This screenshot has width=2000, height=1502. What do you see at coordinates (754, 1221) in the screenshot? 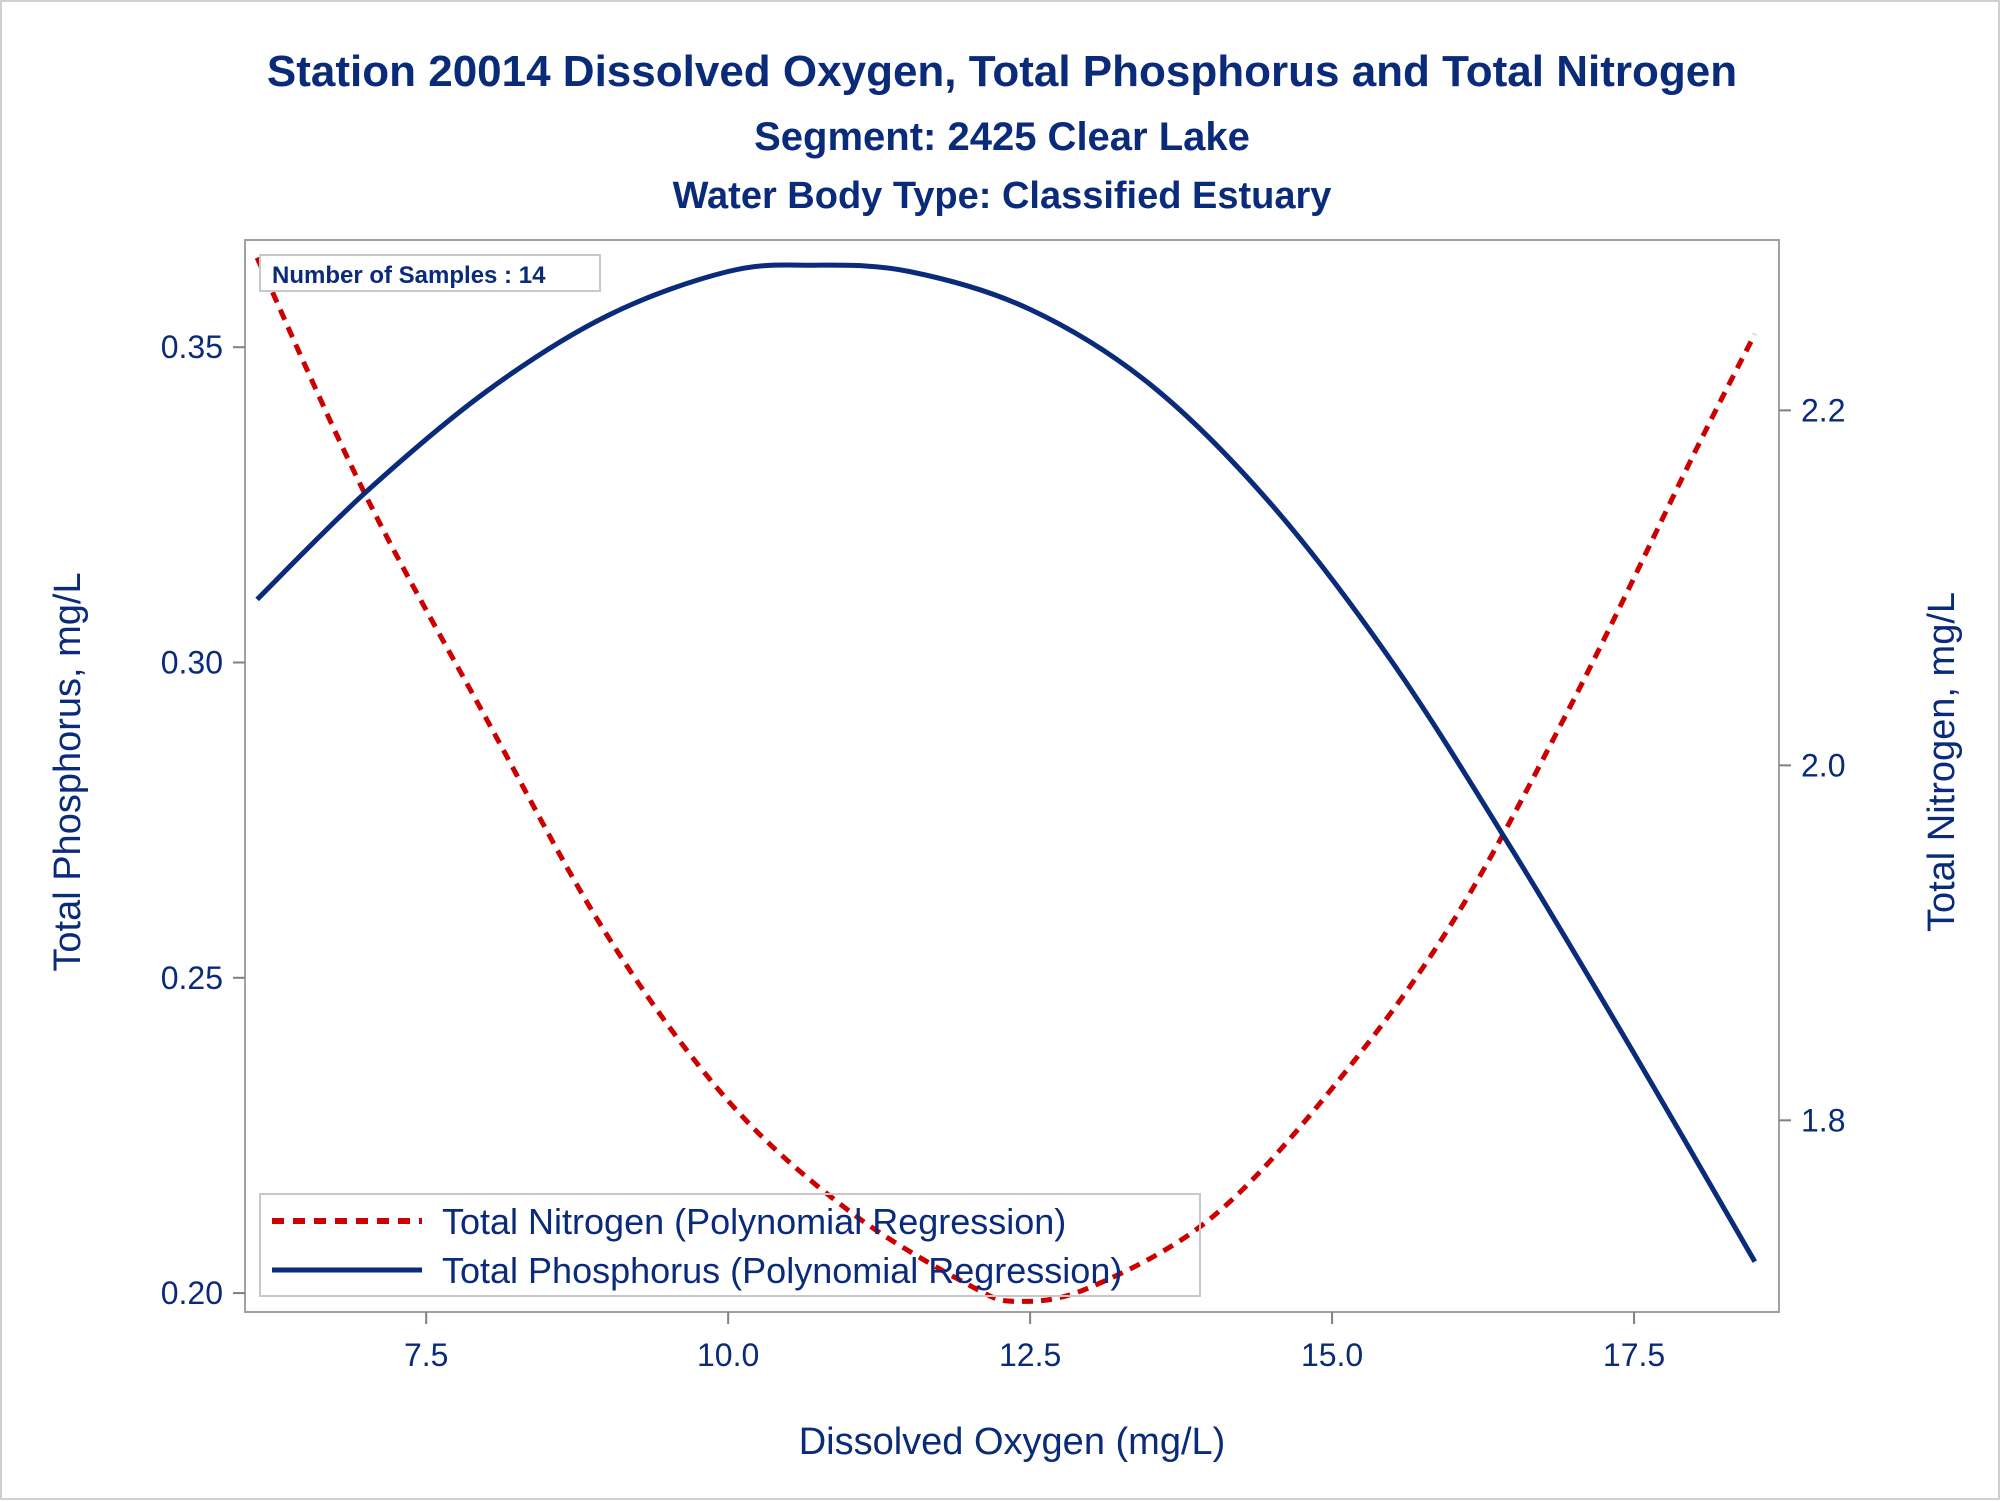
I see `legend-label-nitrogen: Total Nitrogen (Polynomial Regression)` at bounding box center [754, 1221].